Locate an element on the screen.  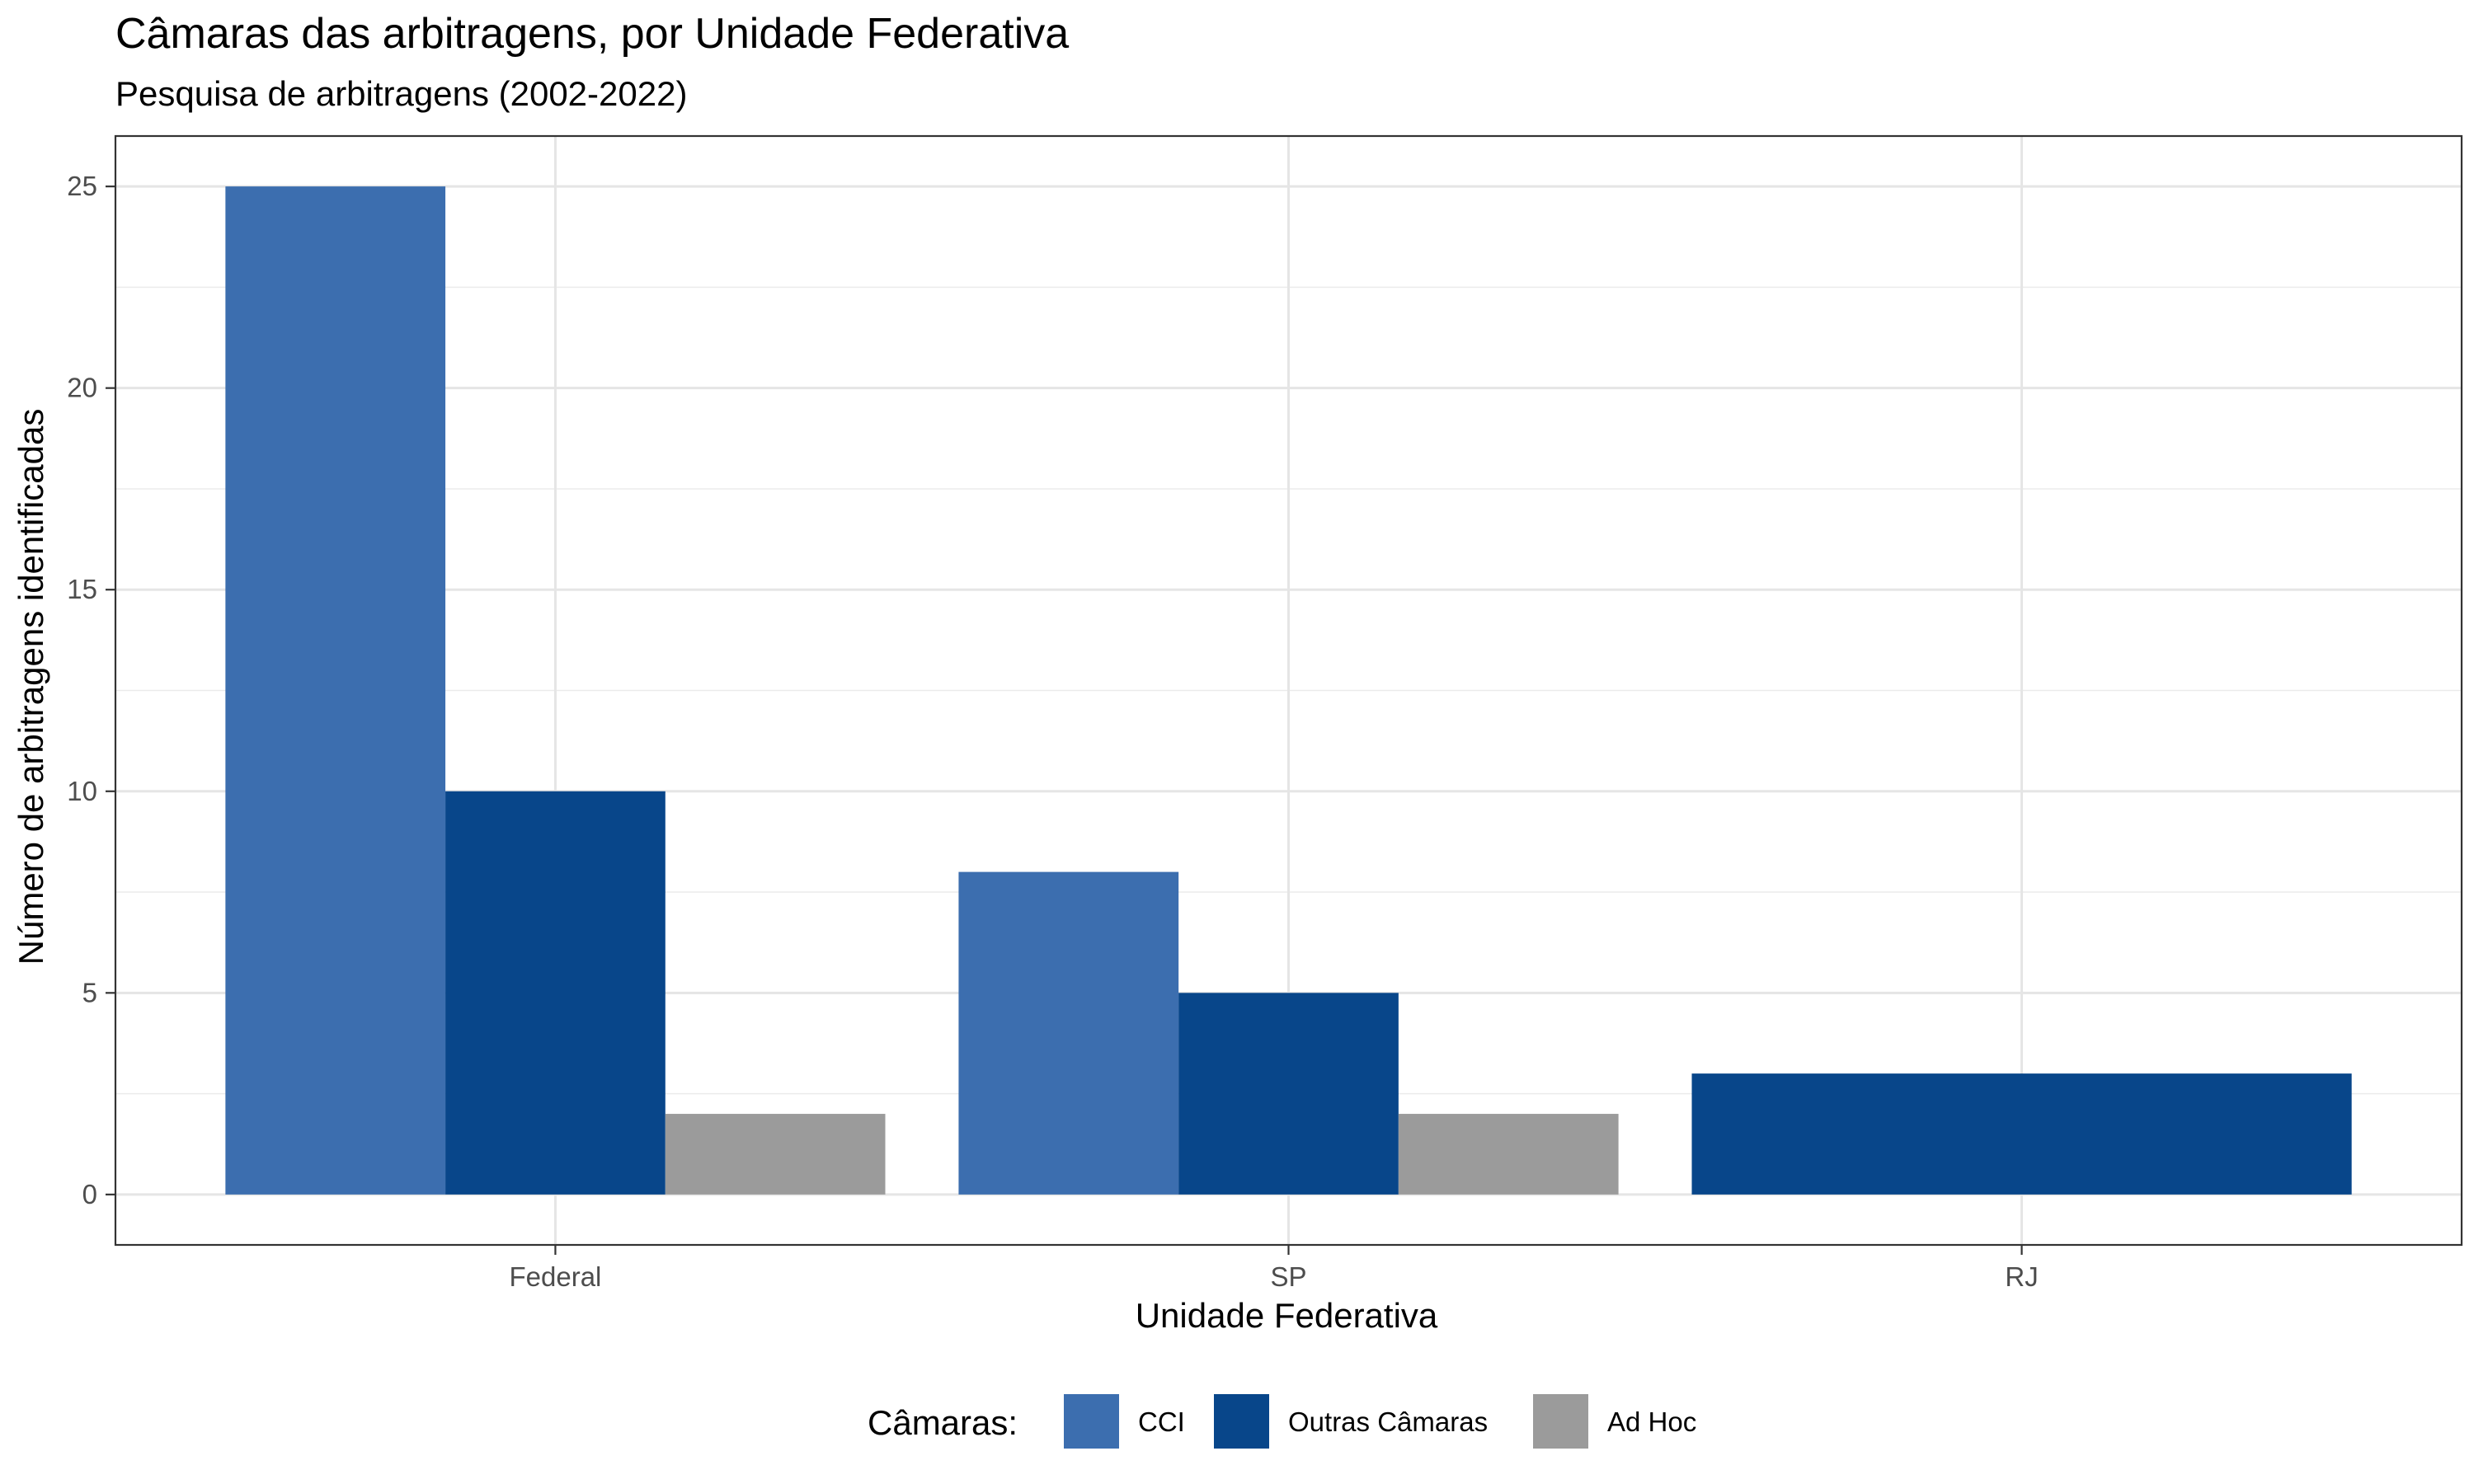
x-tick-label: RJ is located at coordinates (2021, 1276).